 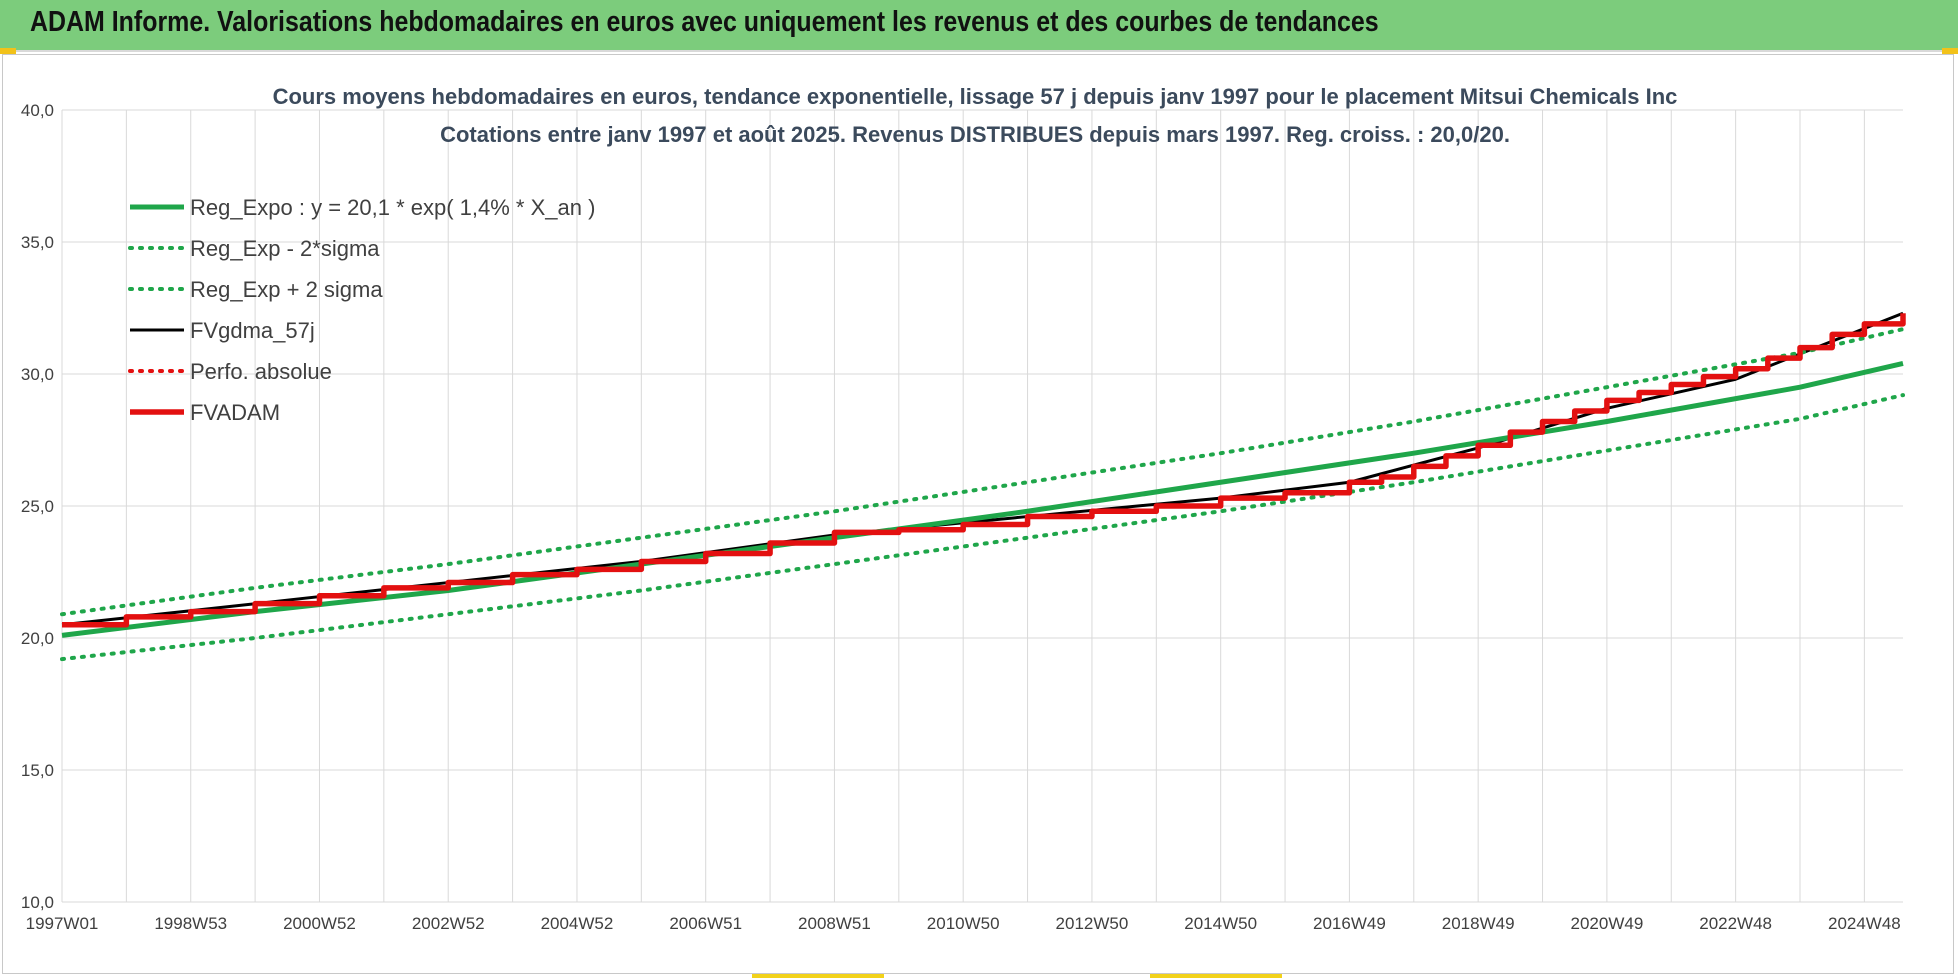 What do you see at coordinates (1220, 923) in the screenshot?
I see `x-tick-label: 2014W50` at bounding box center [1220, 923].